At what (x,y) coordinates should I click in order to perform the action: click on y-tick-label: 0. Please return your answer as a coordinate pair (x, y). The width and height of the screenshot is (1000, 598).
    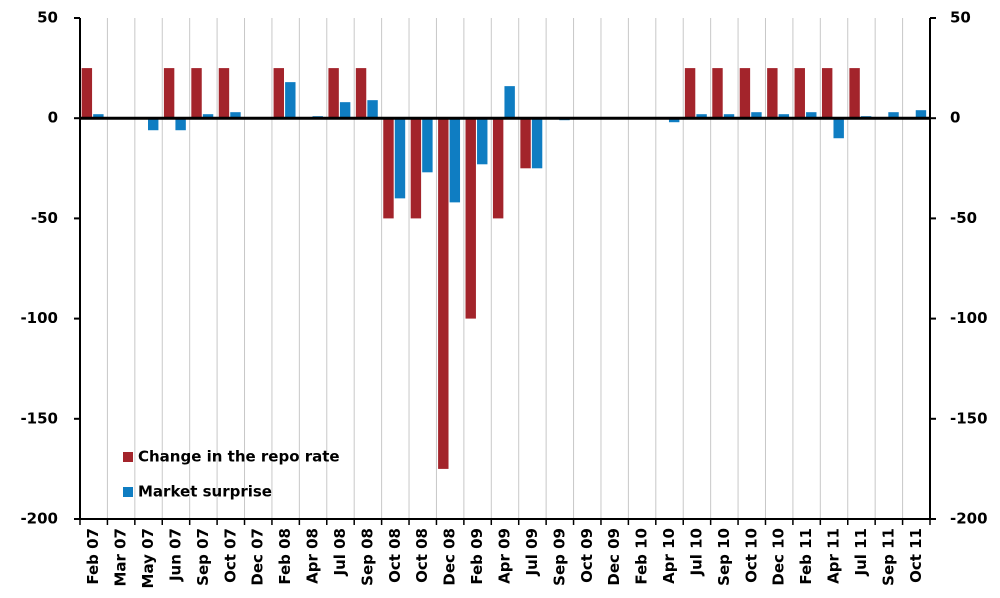
    Looking at the image, I should click on (53, 118).